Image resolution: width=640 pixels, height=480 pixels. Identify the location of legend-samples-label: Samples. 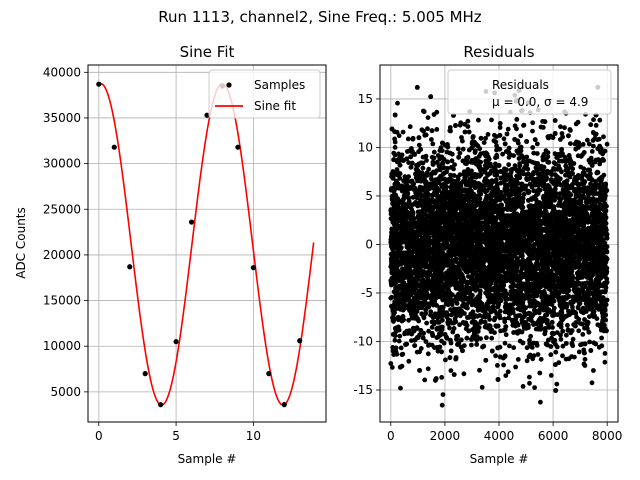
(279, 85).